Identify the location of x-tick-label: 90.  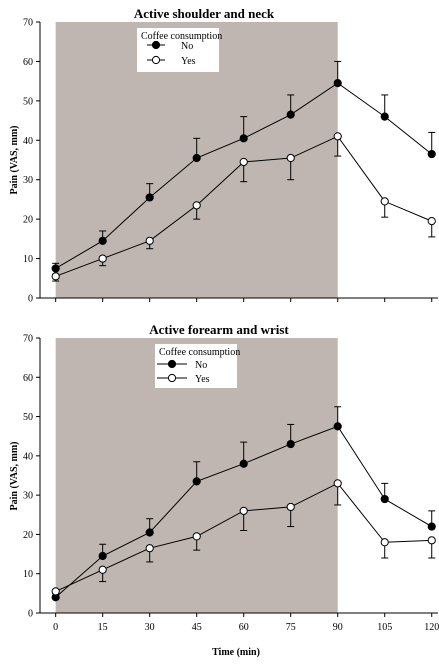
(338, 627).